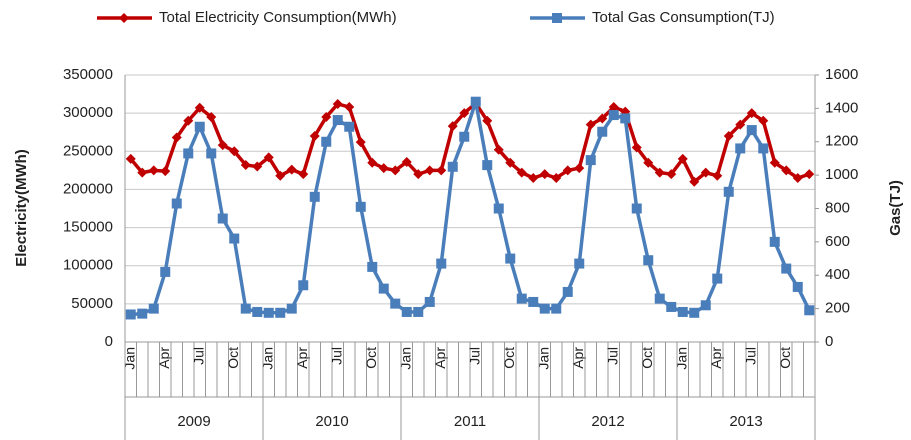  I want to click on legend-label: Total Gas Consumption(TJ), so click(683, 17).